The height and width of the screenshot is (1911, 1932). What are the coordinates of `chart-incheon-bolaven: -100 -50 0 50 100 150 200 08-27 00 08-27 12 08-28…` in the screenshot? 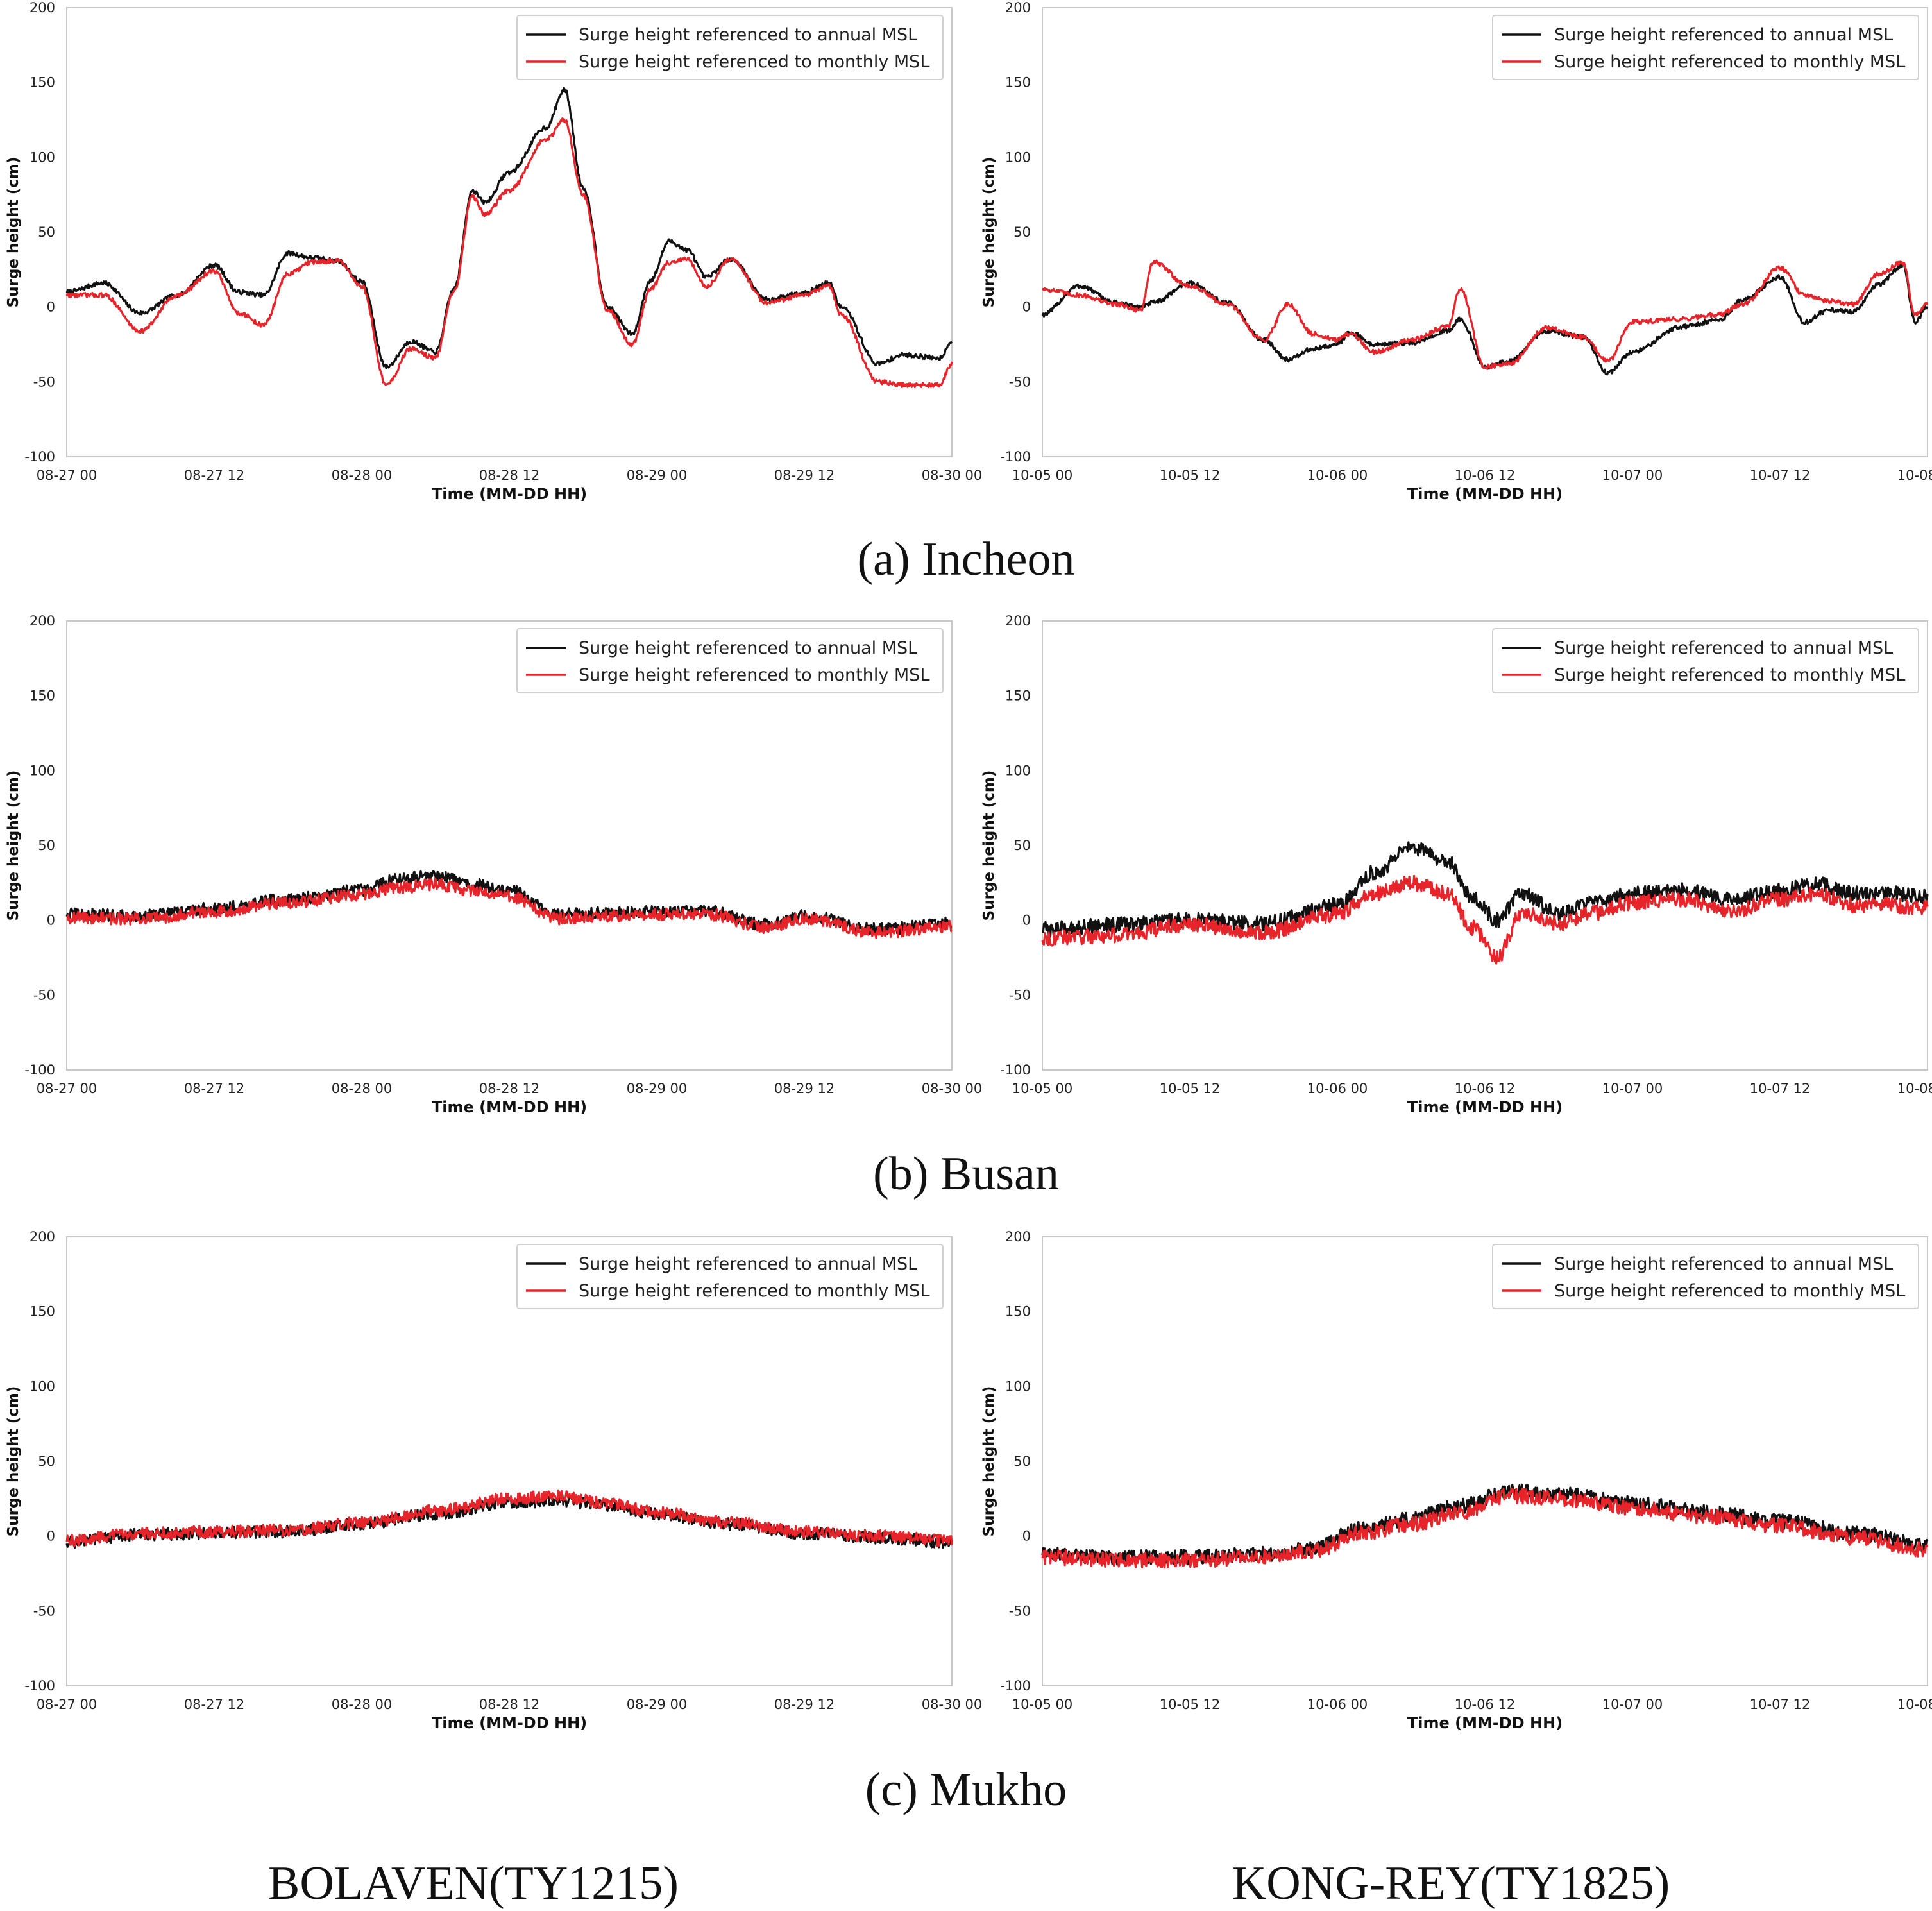 It's located at (493, 252).